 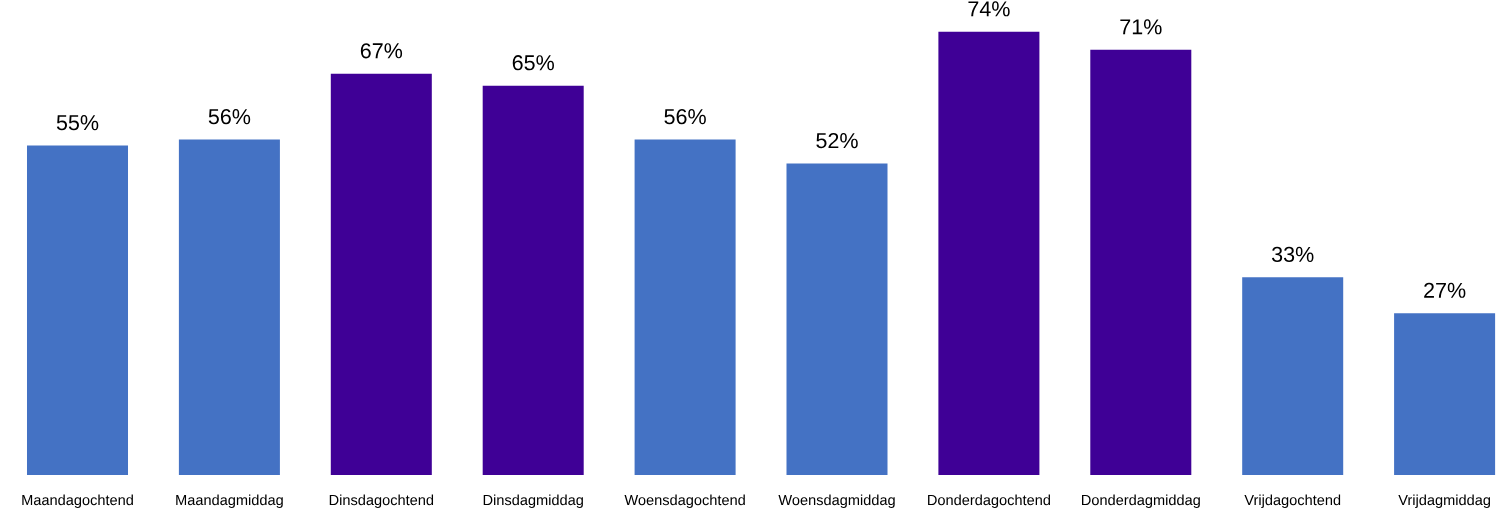 I want to click on x-tick-label: Maandagmiddag, so click(x=229, y=501).